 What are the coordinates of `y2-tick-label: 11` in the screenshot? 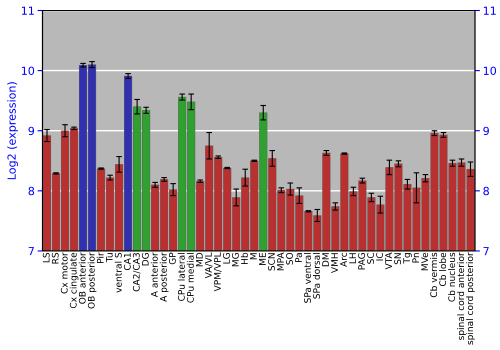 It's located at (490, 10).